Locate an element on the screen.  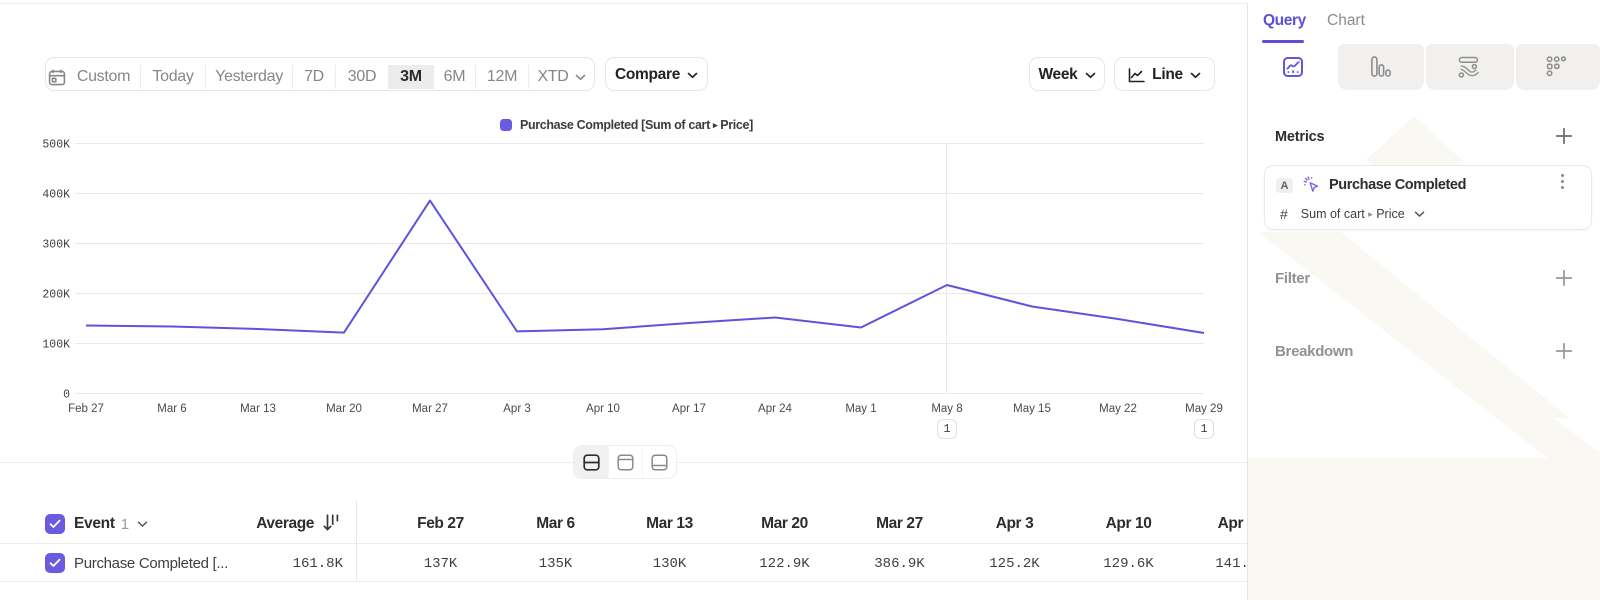
svg-text: May 22 is located at coordinates (1118, 409).